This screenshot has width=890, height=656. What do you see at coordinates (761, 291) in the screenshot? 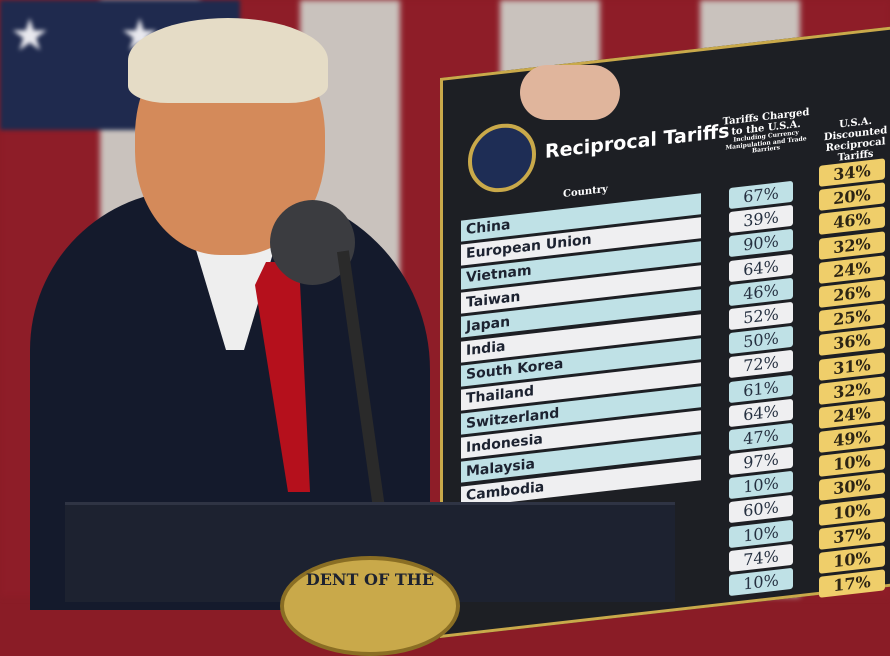
I see `charged-value: 46%` at bounding box center [761, 291].